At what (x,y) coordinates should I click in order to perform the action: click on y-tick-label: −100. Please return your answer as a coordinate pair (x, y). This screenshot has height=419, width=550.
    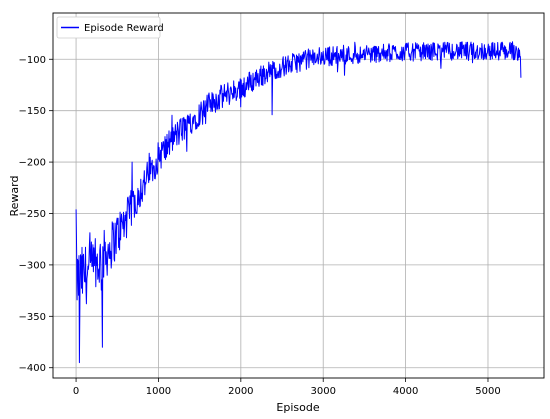
    Looking at the image, I should click on (32, 60).